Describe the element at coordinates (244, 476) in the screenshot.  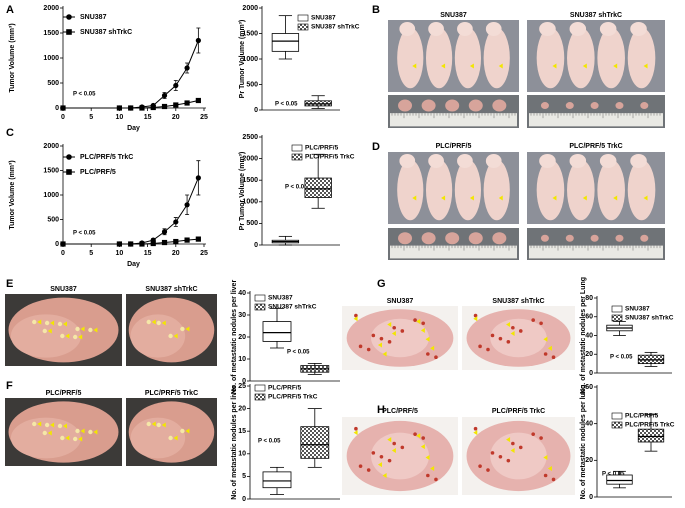
I see `y-tick-label: 5` at that location.